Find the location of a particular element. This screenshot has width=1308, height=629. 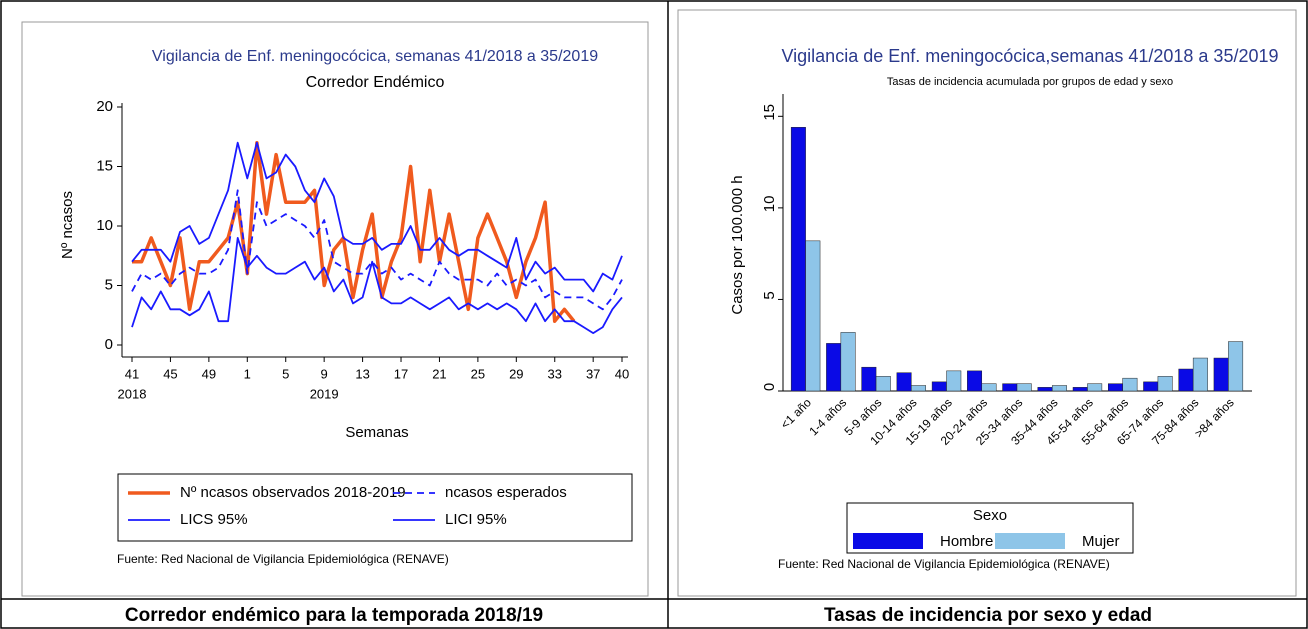

y-axis-label: Nº ncasos is located at coordinates (67, 225).